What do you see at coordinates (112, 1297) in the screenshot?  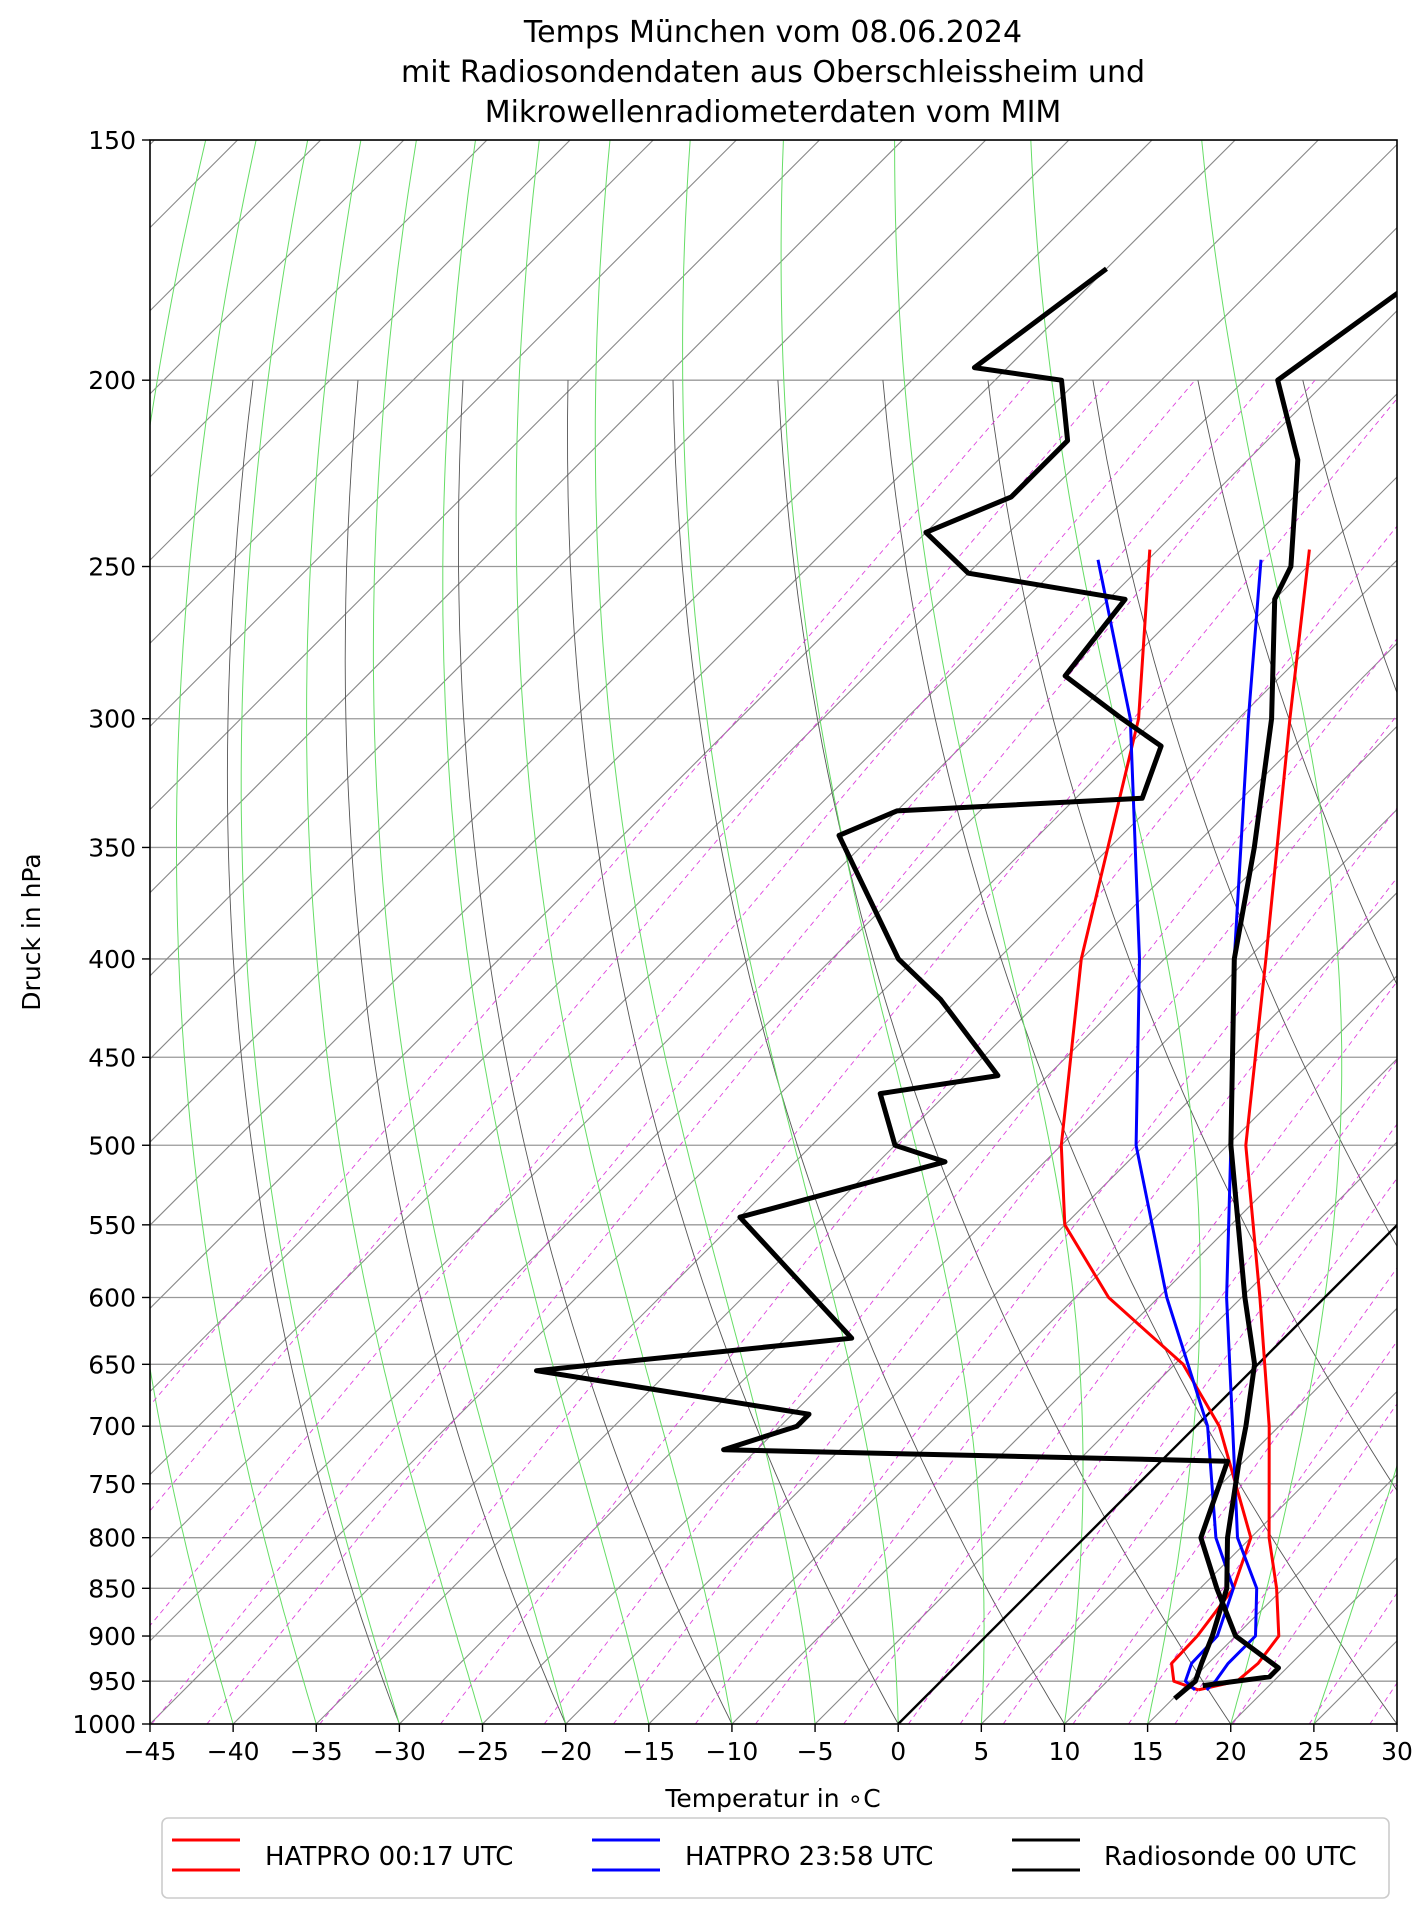 I see `y-tick-label: 600` at bounding box center [112, 1297].